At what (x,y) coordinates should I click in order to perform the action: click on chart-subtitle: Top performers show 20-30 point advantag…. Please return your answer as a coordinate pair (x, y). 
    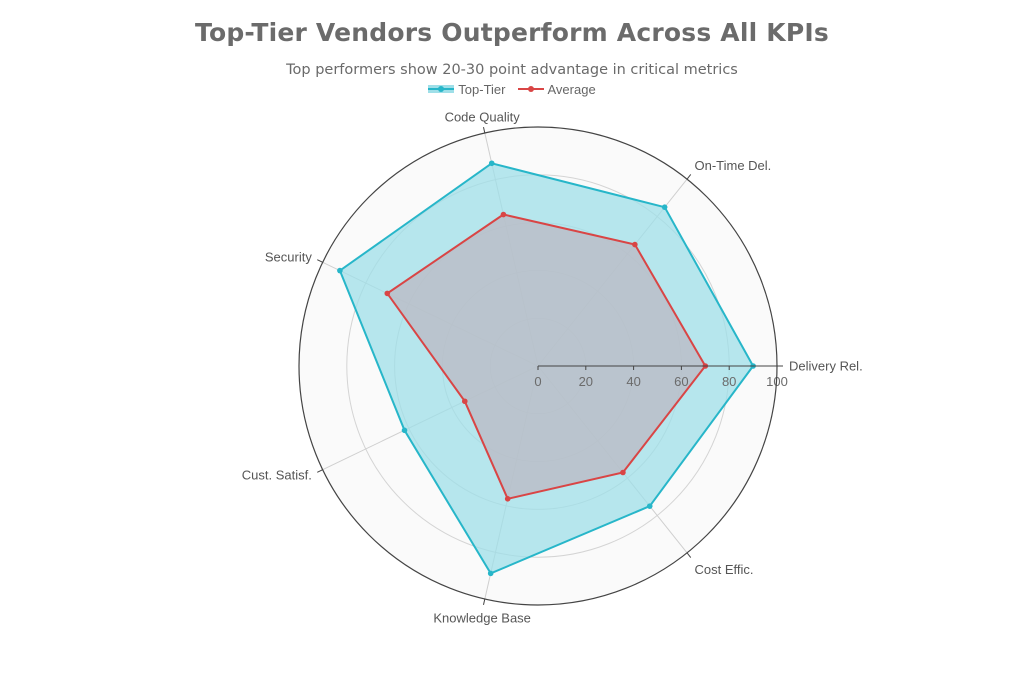
    Looking at the image, I should click on (512, 70).